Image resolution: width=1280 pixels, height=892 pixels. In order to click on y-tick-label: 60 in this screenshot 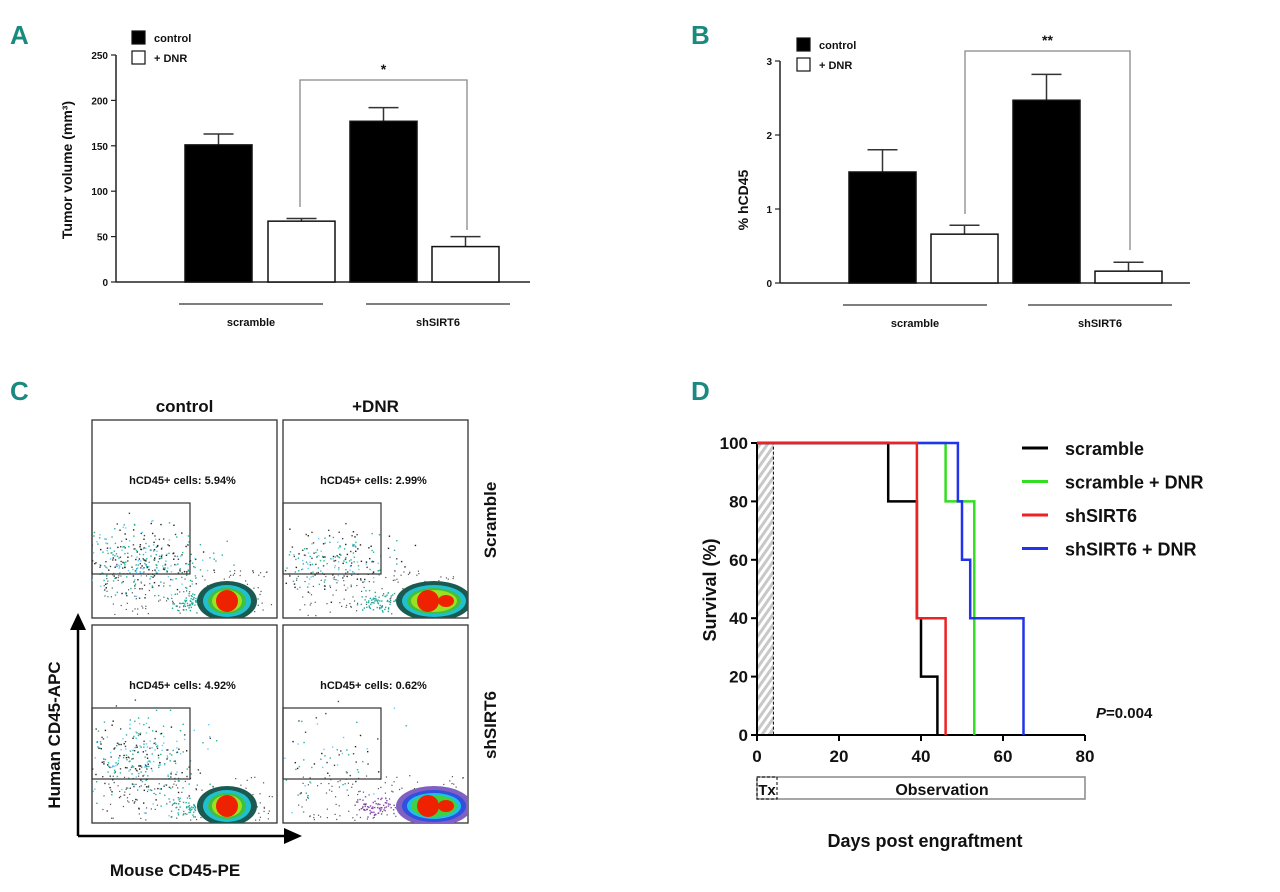, I will do `click(738, 560)`.